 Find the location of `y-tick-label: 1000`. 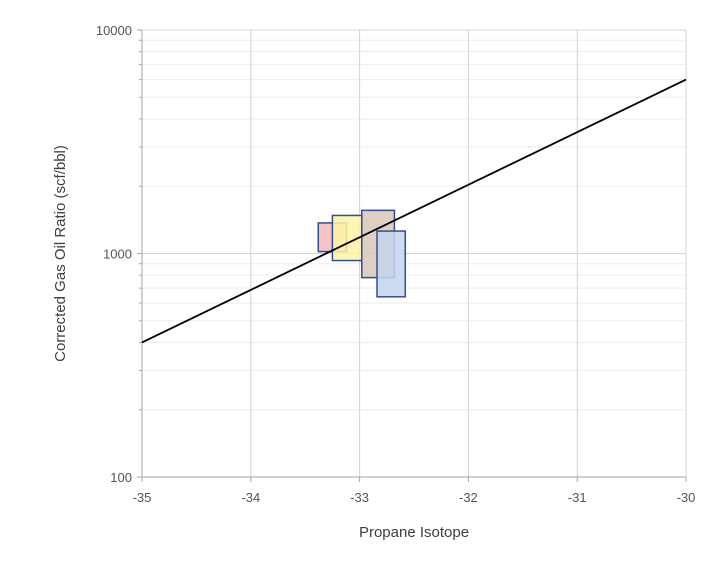

y-tick-label: 1000 is located at coordinates (117, 254).